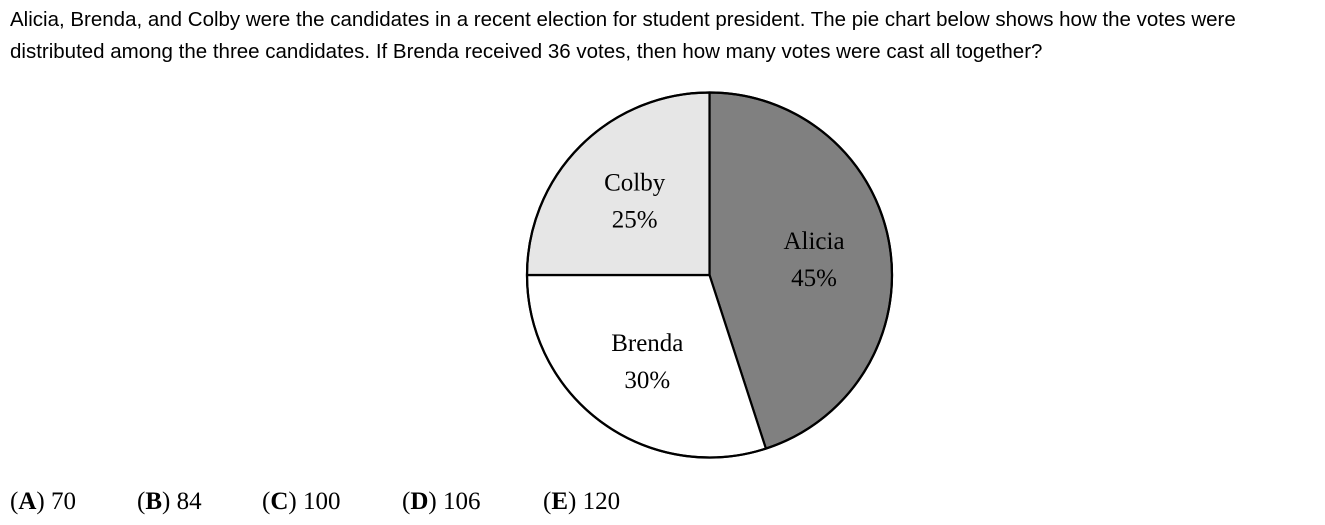 This screenshot has width=1325, height=525. I want to click on choice-d-value: 106, so click(461, 501).